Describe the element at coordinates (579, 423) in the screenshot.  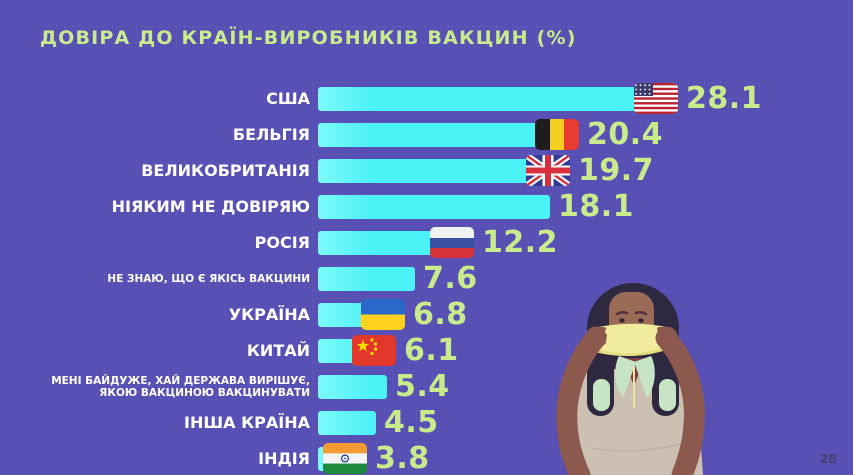
I see `bar-track: 4.5` at that location.